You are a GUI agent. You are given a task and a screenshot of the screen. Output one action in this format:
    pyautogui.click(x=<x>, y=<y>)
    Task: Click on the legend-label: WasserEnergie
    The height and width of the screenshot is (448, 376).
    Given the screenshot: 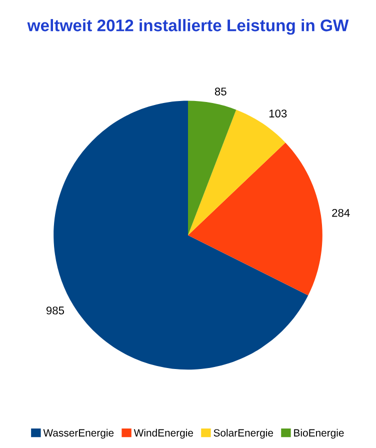 What is the action you would take?
    pyautogui.click(x=78, y=433)
    